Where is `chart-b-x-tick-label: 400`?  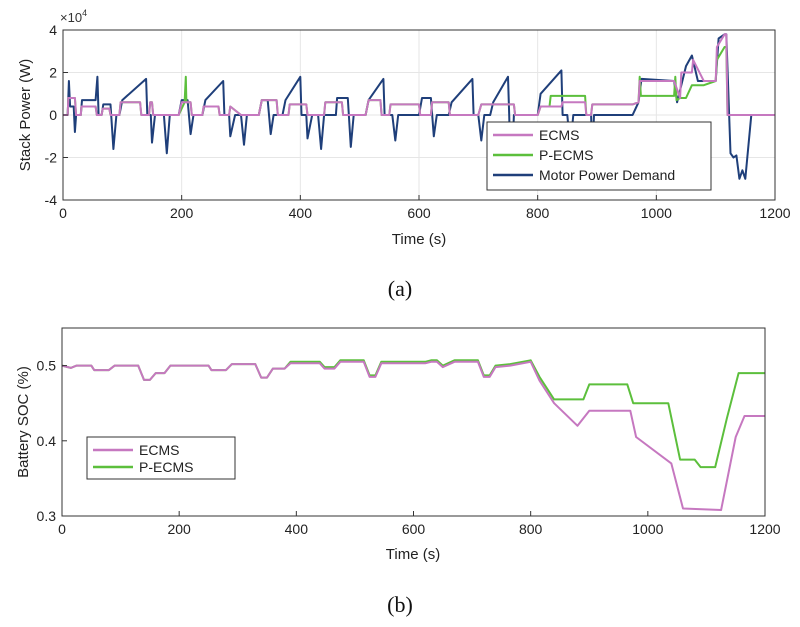 chart-b-x-tick-label: 400 is located at coordinates (297, 529).